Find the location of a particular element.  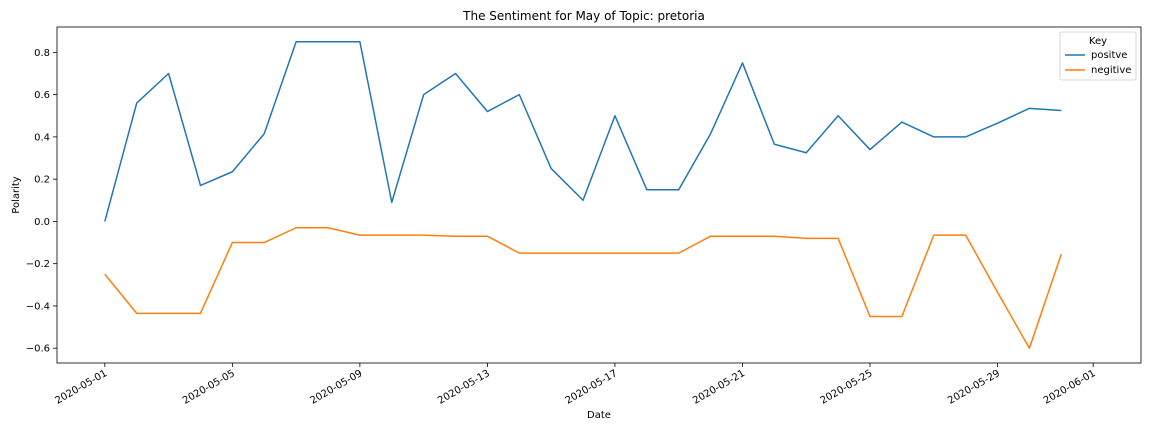

legend-box is located at coordinates (1098, 56).